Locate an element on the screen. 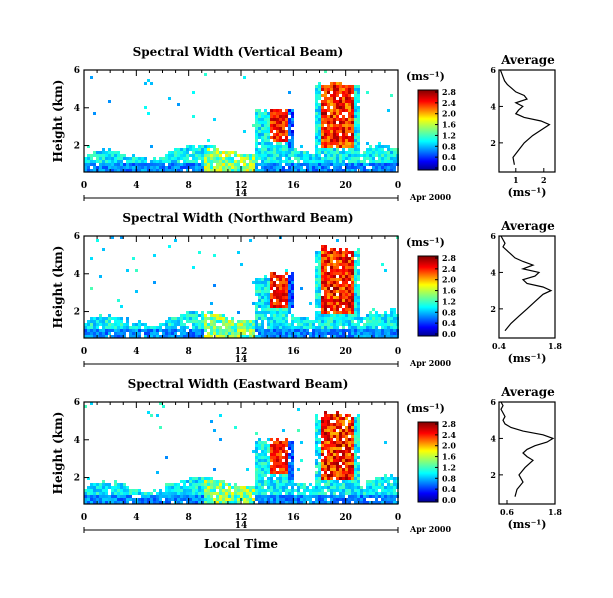  profile-x-tick: 0.4 is located at coordinates (499, 346).